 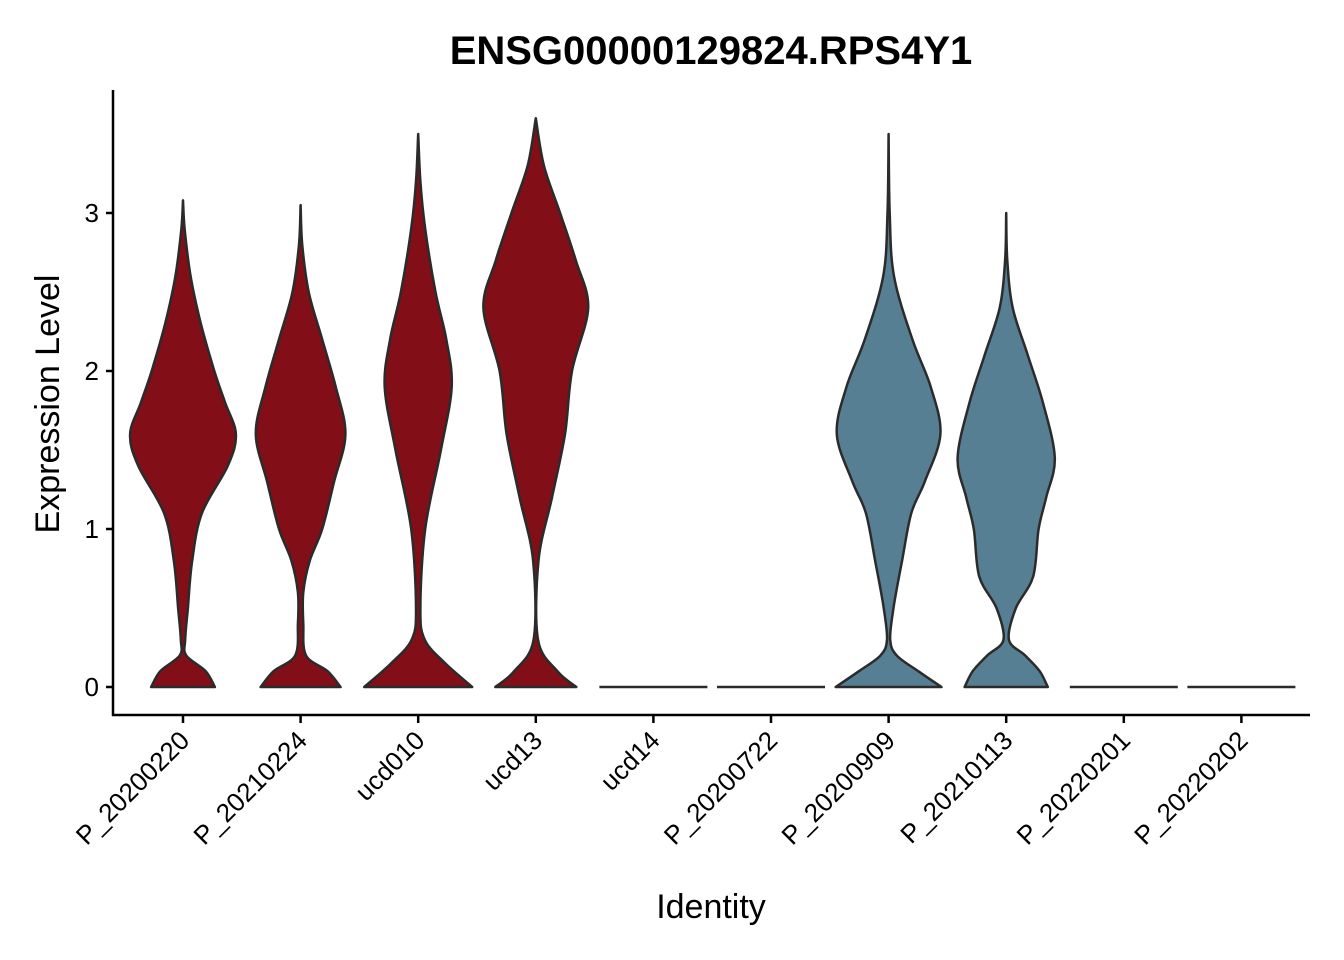 I want to click on violin-ucd010, so click(x=418, y=410).